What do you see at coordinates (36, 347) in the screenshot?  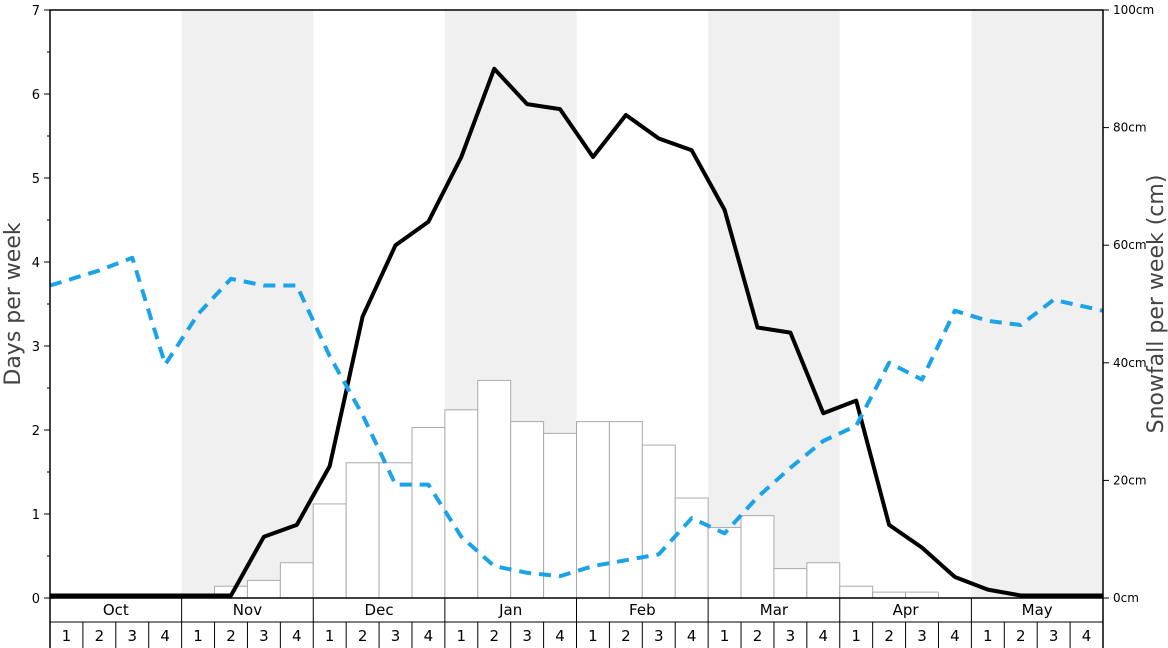 I see `left-tick-label: 3` at bounding box center [36, 347].